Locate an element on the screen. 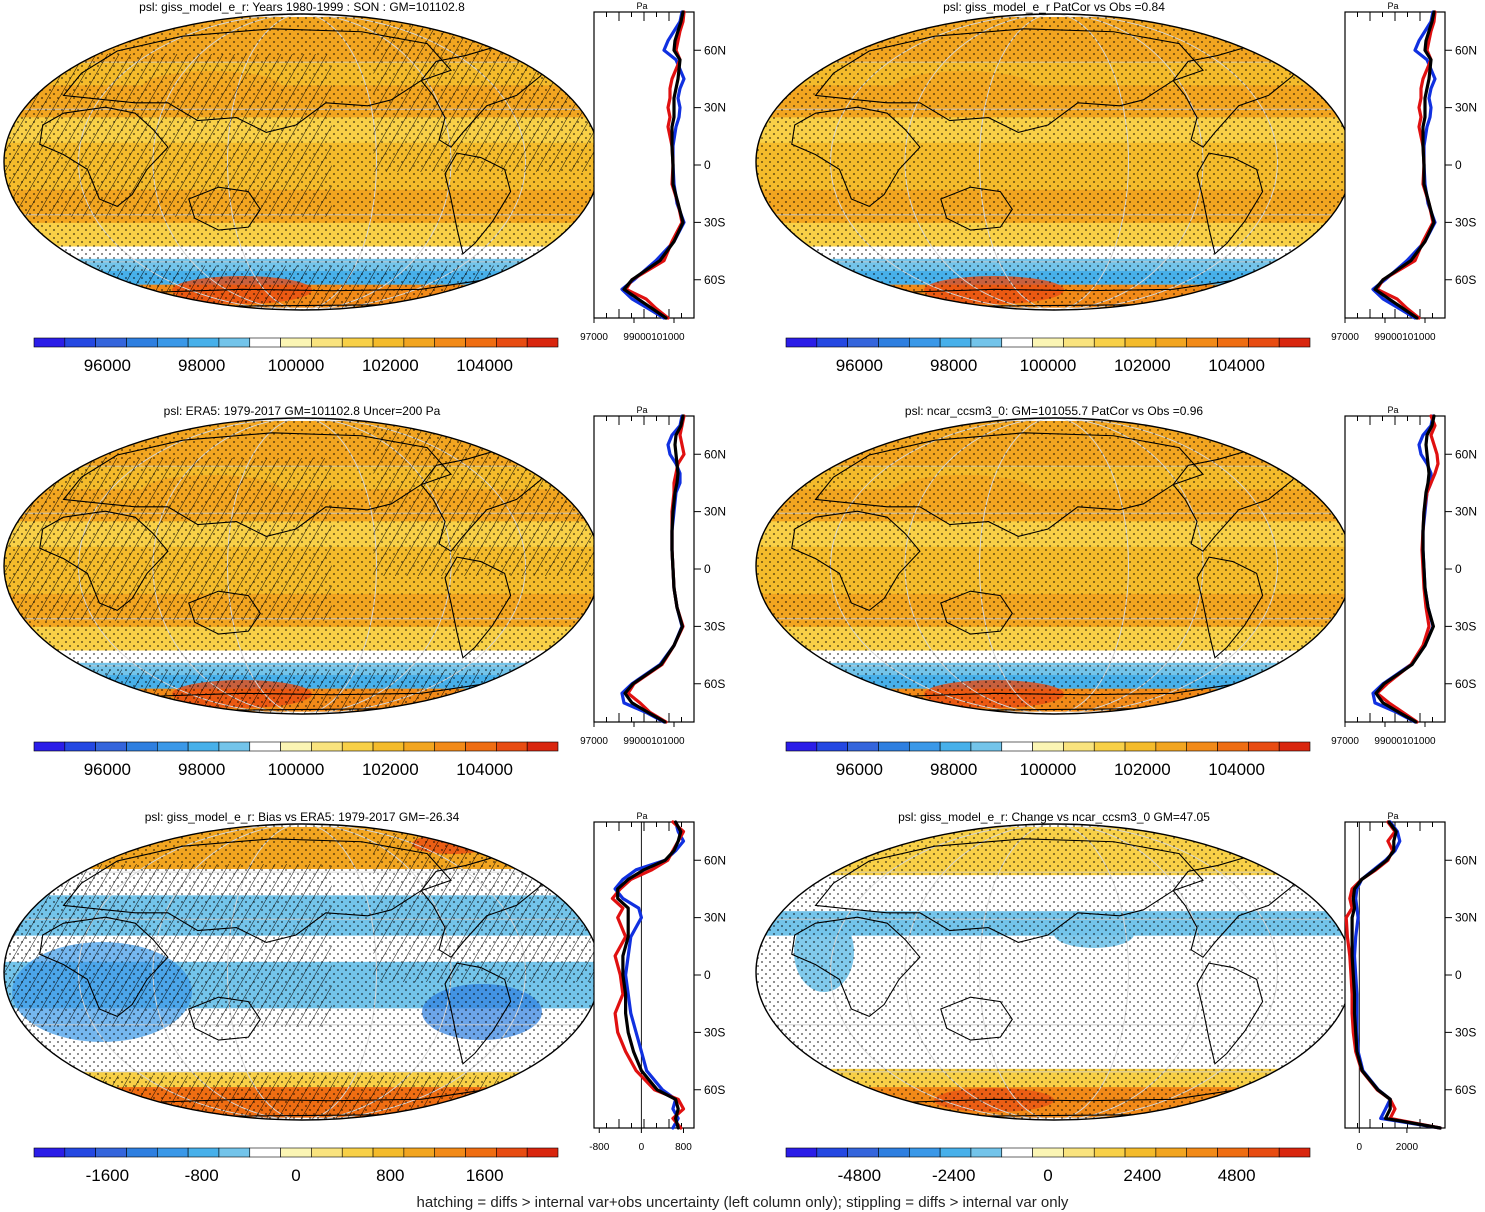 The height and width of the screenshot is (1212, 1485). profile-p6: Pa 0 2000 60N 30N 0 30S 60S is located at coordinates (1410, 982).